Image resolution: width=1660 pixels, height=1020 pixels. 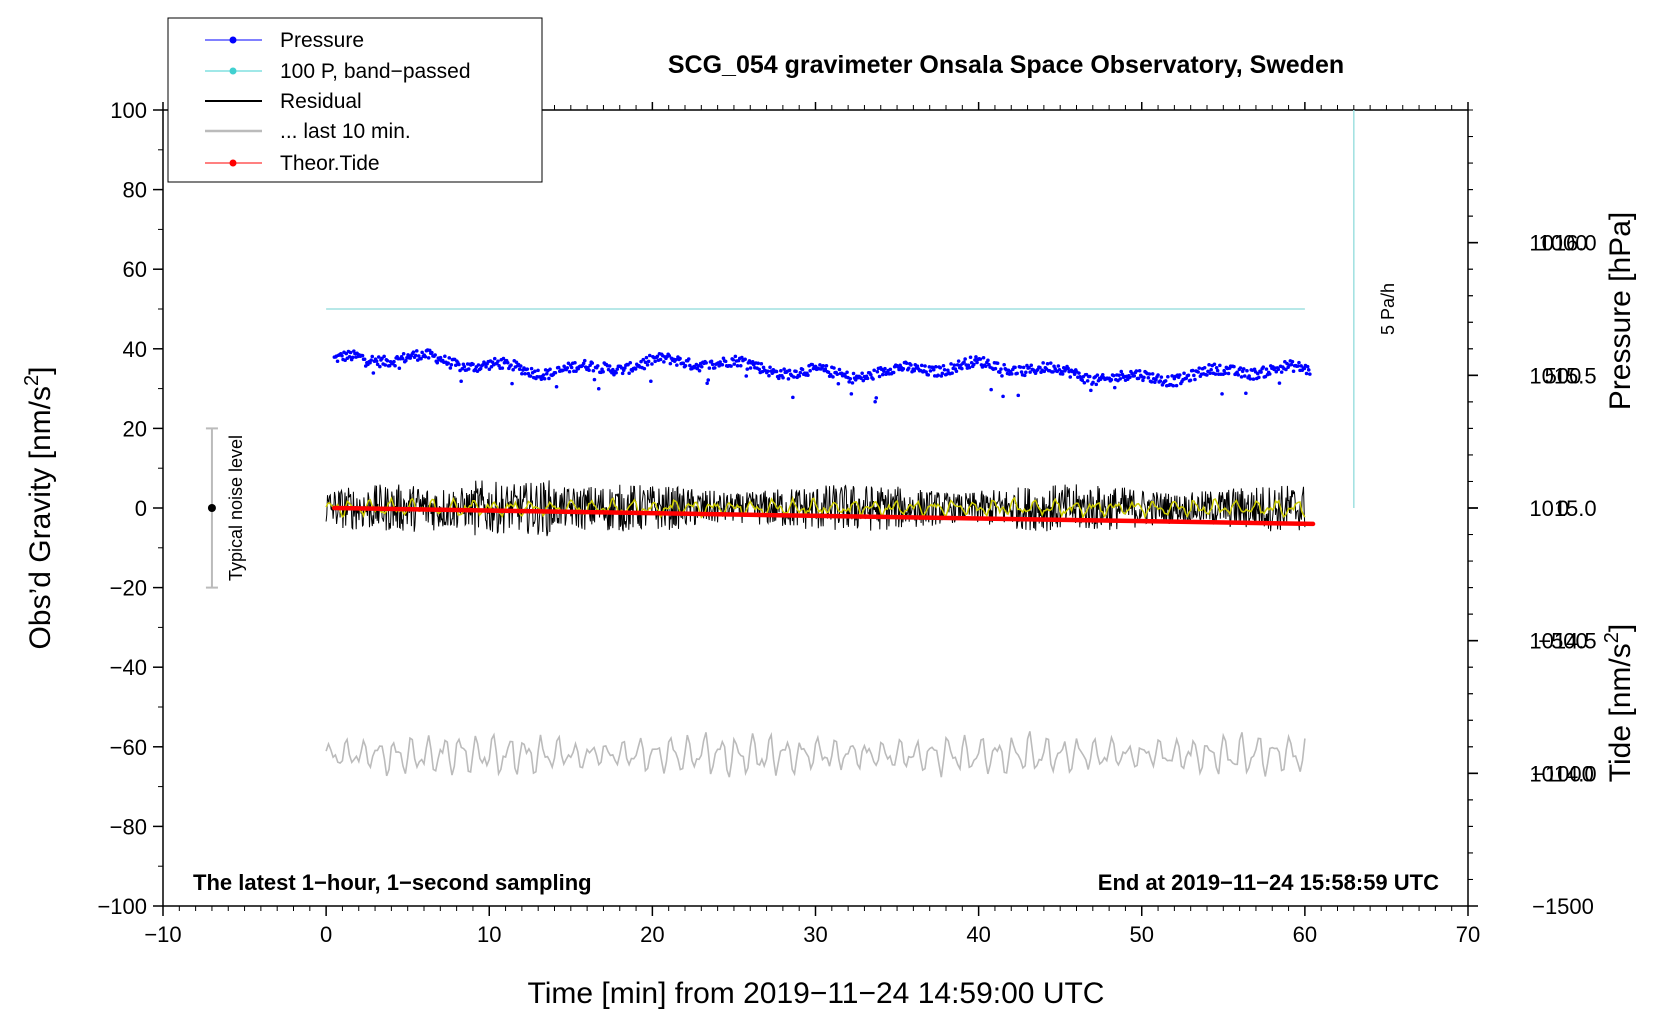 What do you see at coordinates (122, 906) in the screenshot?
I see `y-tick-label: −100` at bounding box center [122, 906].